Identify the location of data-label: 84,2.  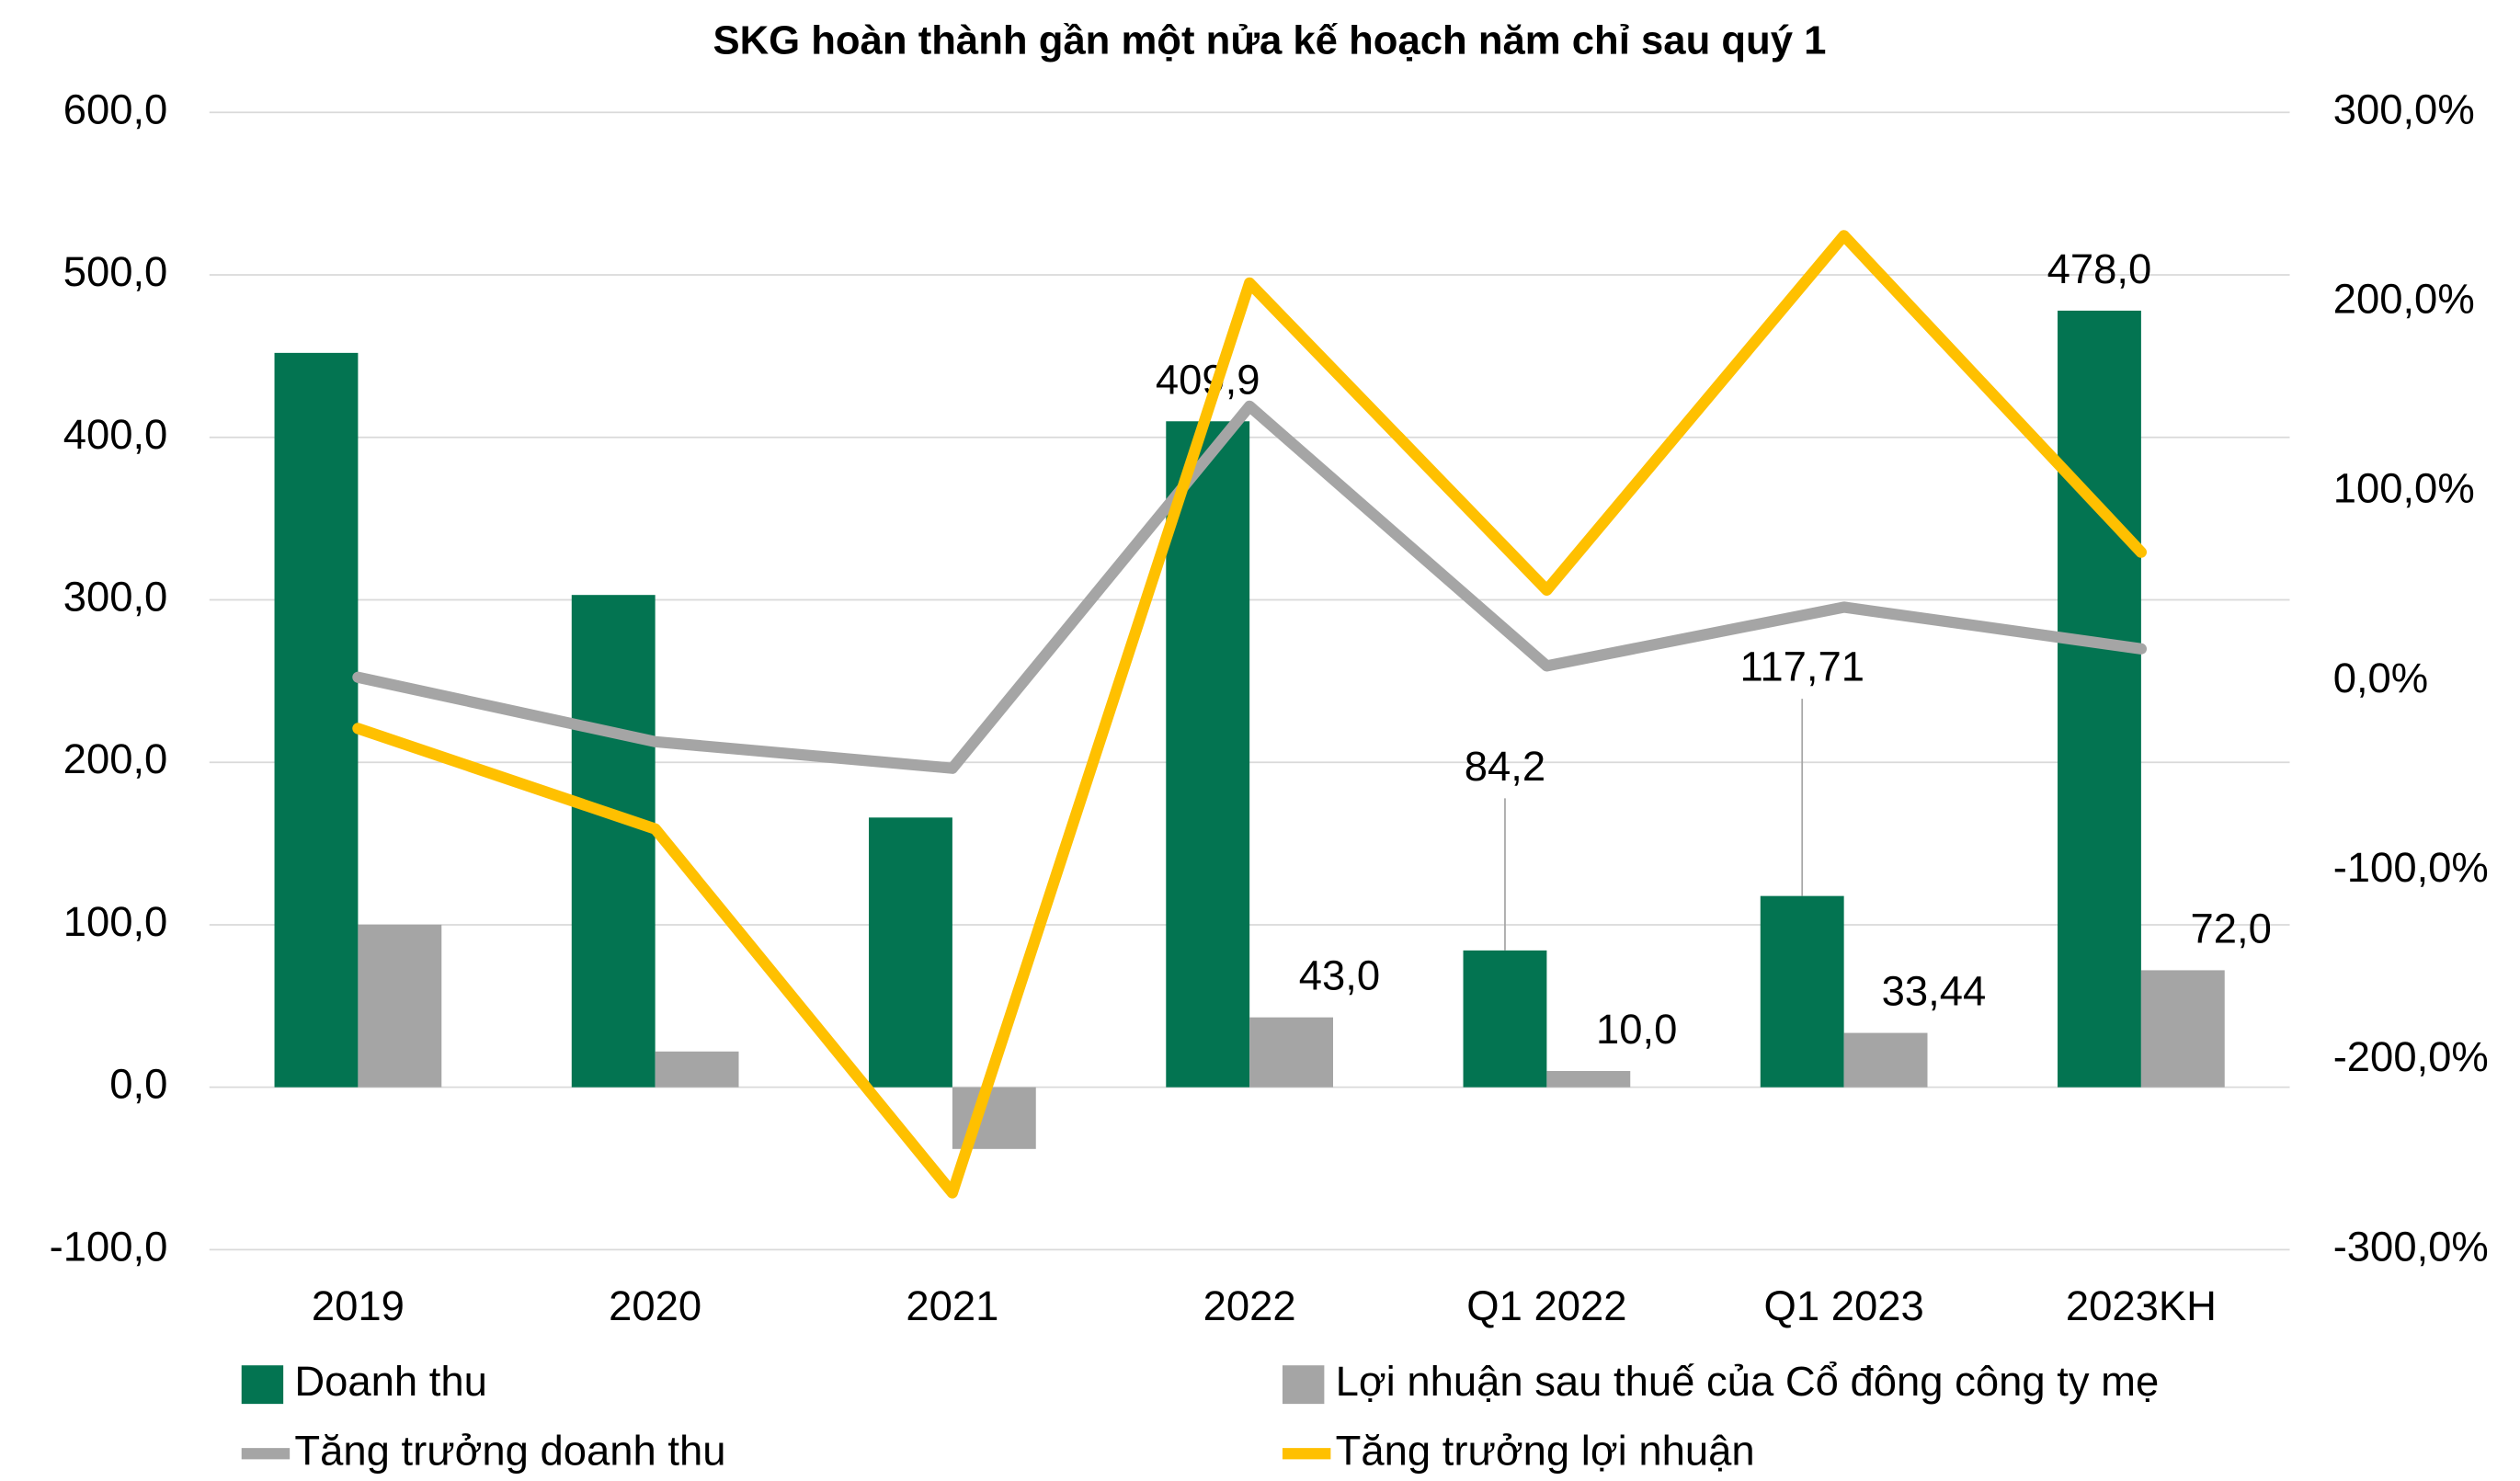
(1505, 766).